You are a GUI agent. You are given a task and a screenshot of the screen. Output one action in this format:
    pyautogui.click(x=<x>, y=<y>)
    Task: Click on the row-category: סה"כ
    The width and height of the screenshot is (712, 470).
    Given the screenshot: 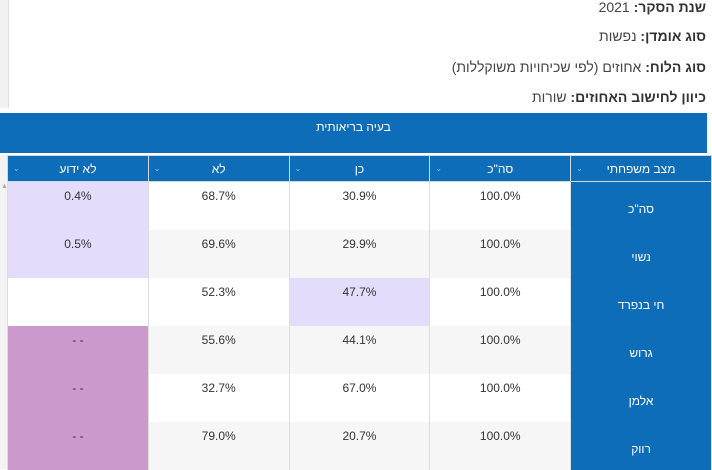 What is the action you would take?
    pyautogui.click(x=641, y=205)
    